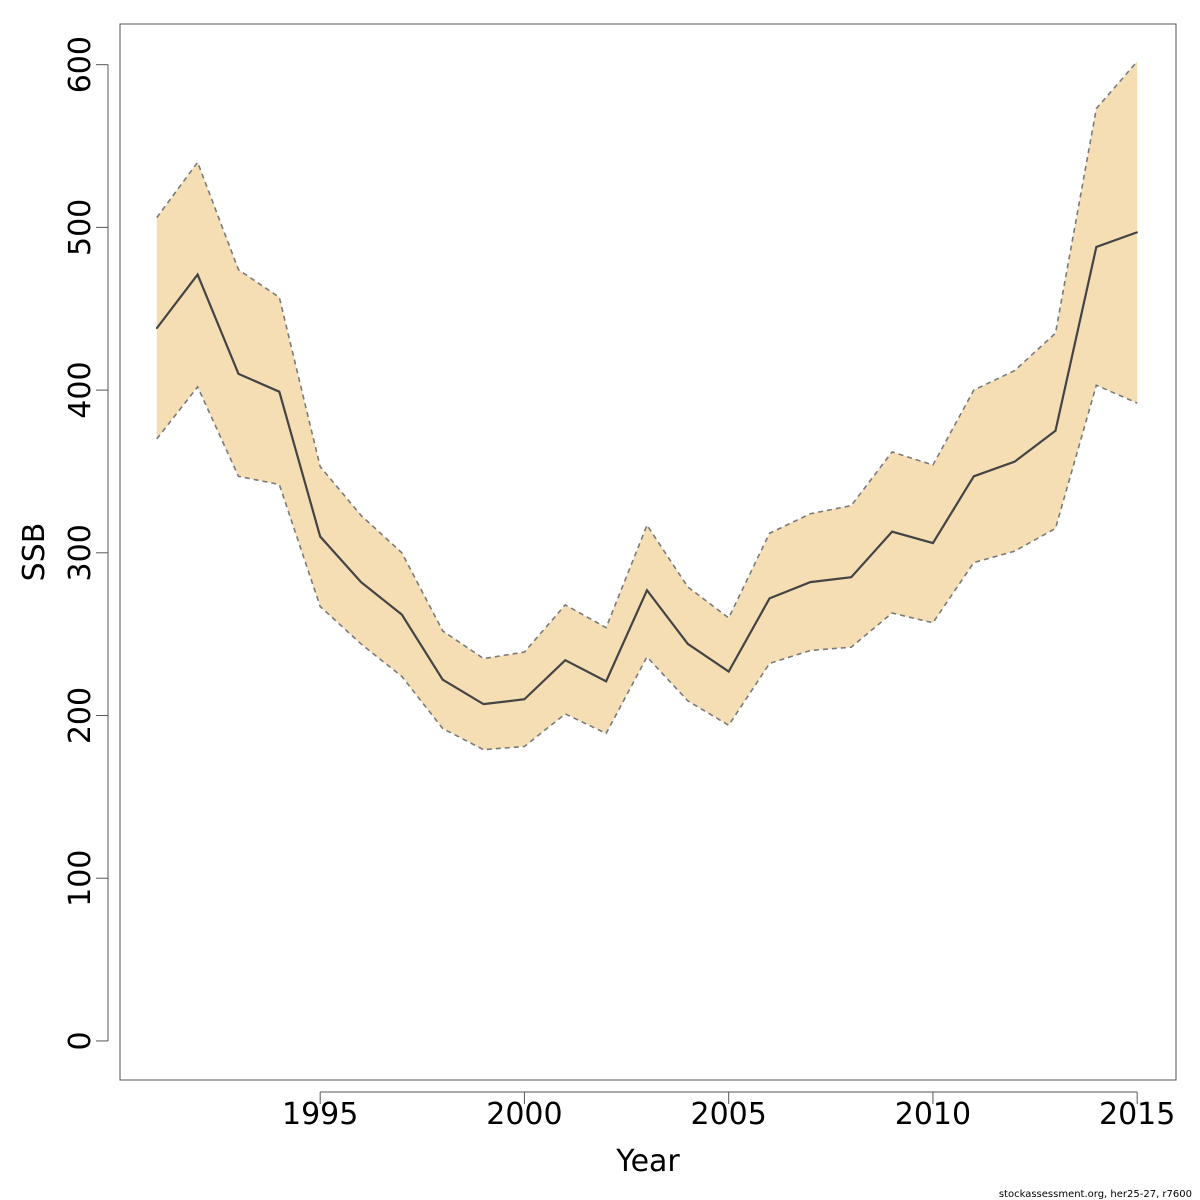 The image size is (1200, 1200). Describe the element at coordinates (80, 389) in the screenshot. I see `y-tick-label: 400` at that location.